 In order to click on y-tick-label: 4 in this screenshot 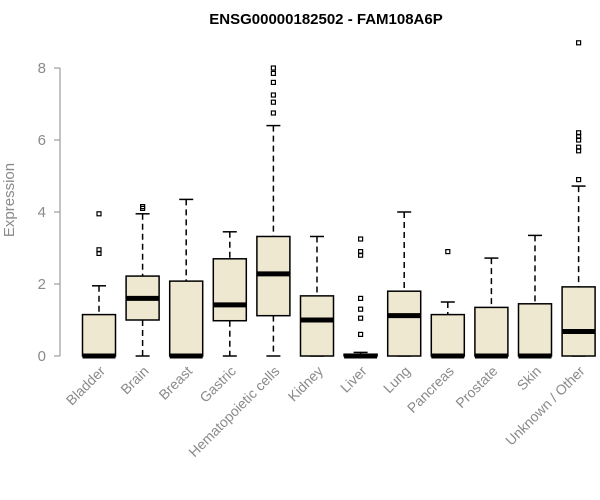, I will do `click(42, 212)`.